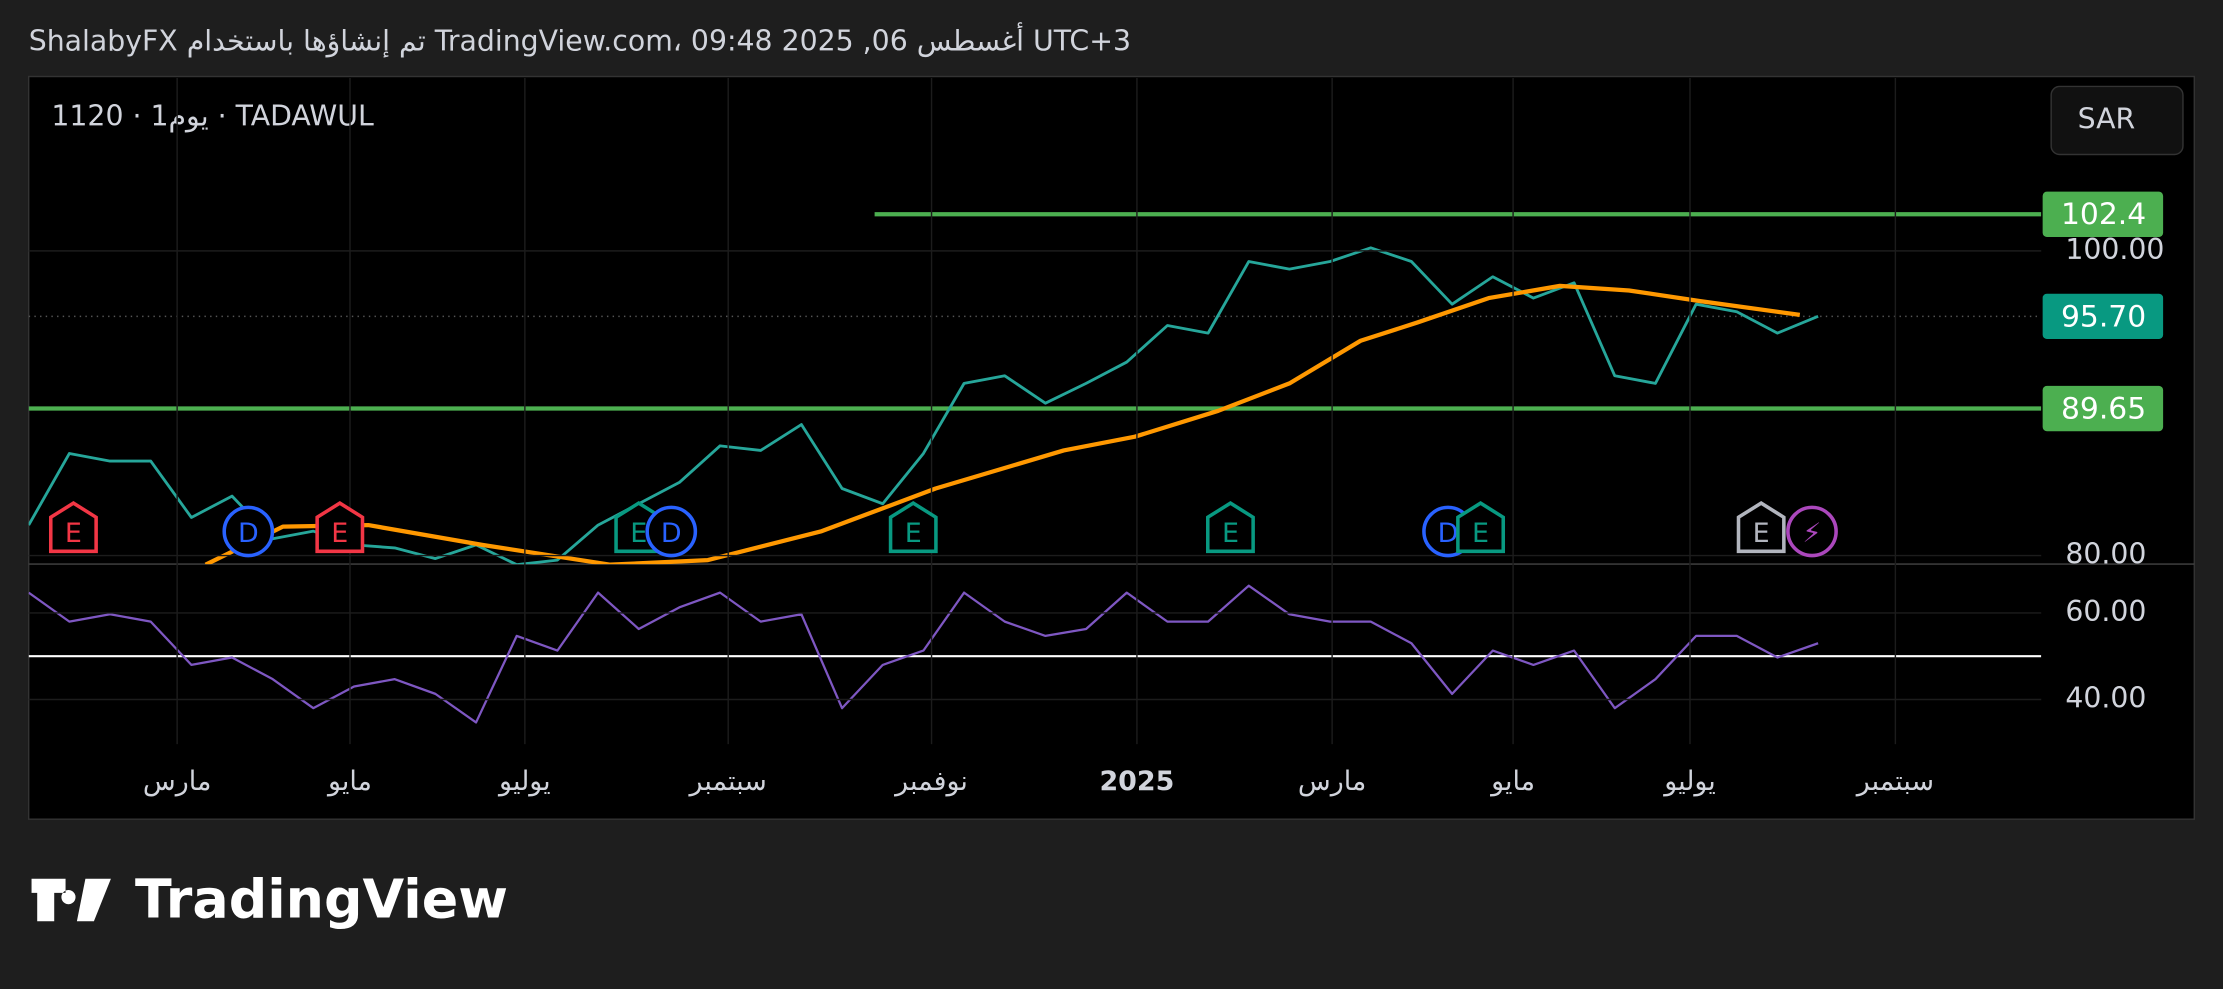  What do you see at coordinates (71, 900) in the screenshot?
I see `logo` at bounding box center [71, 900].